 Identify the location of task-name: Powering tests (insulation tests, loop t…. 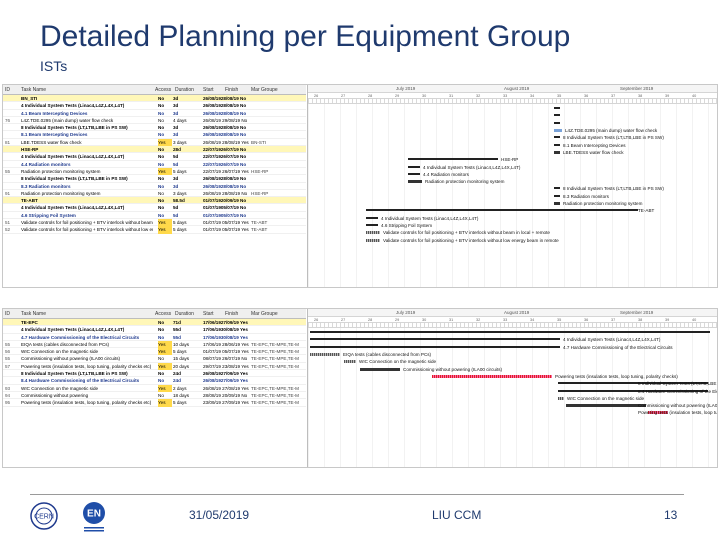
(86, 366).